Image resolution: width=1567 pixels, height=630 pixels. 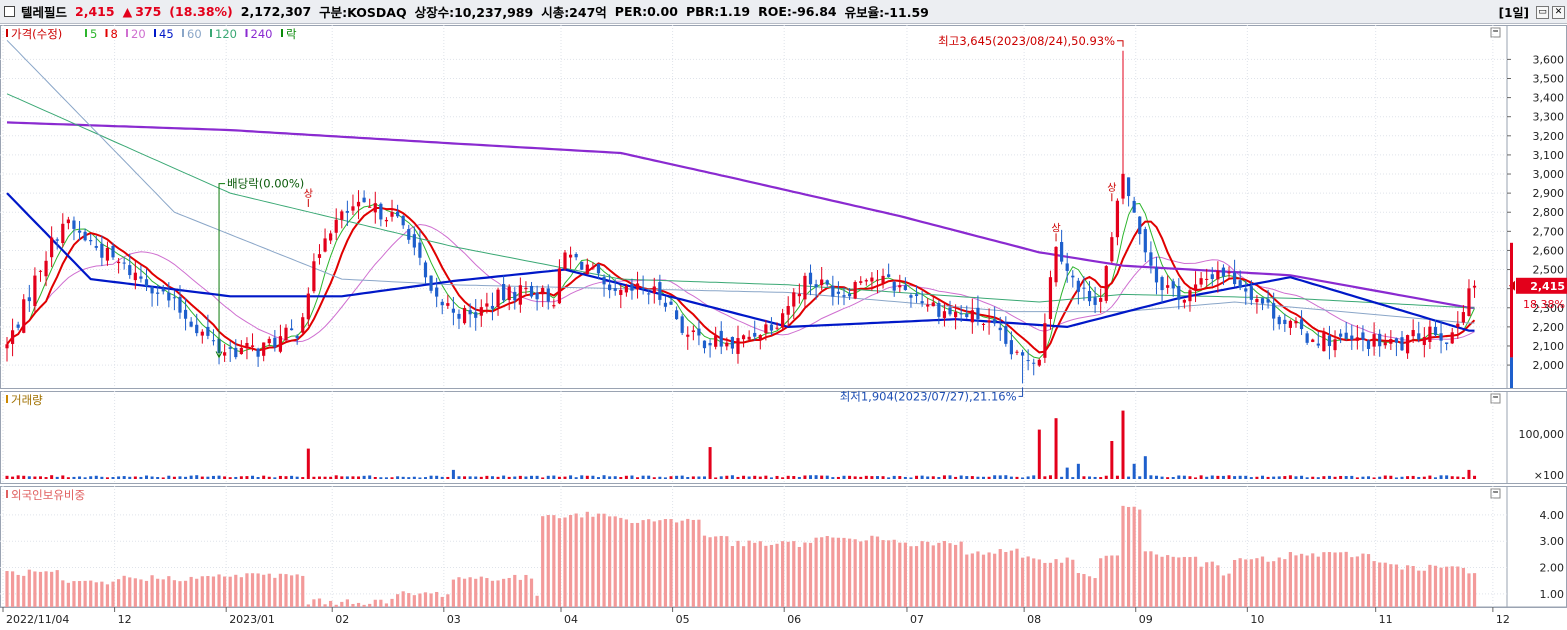 I want to click on restore-icon: ▭, so click(x=1542, y=12).